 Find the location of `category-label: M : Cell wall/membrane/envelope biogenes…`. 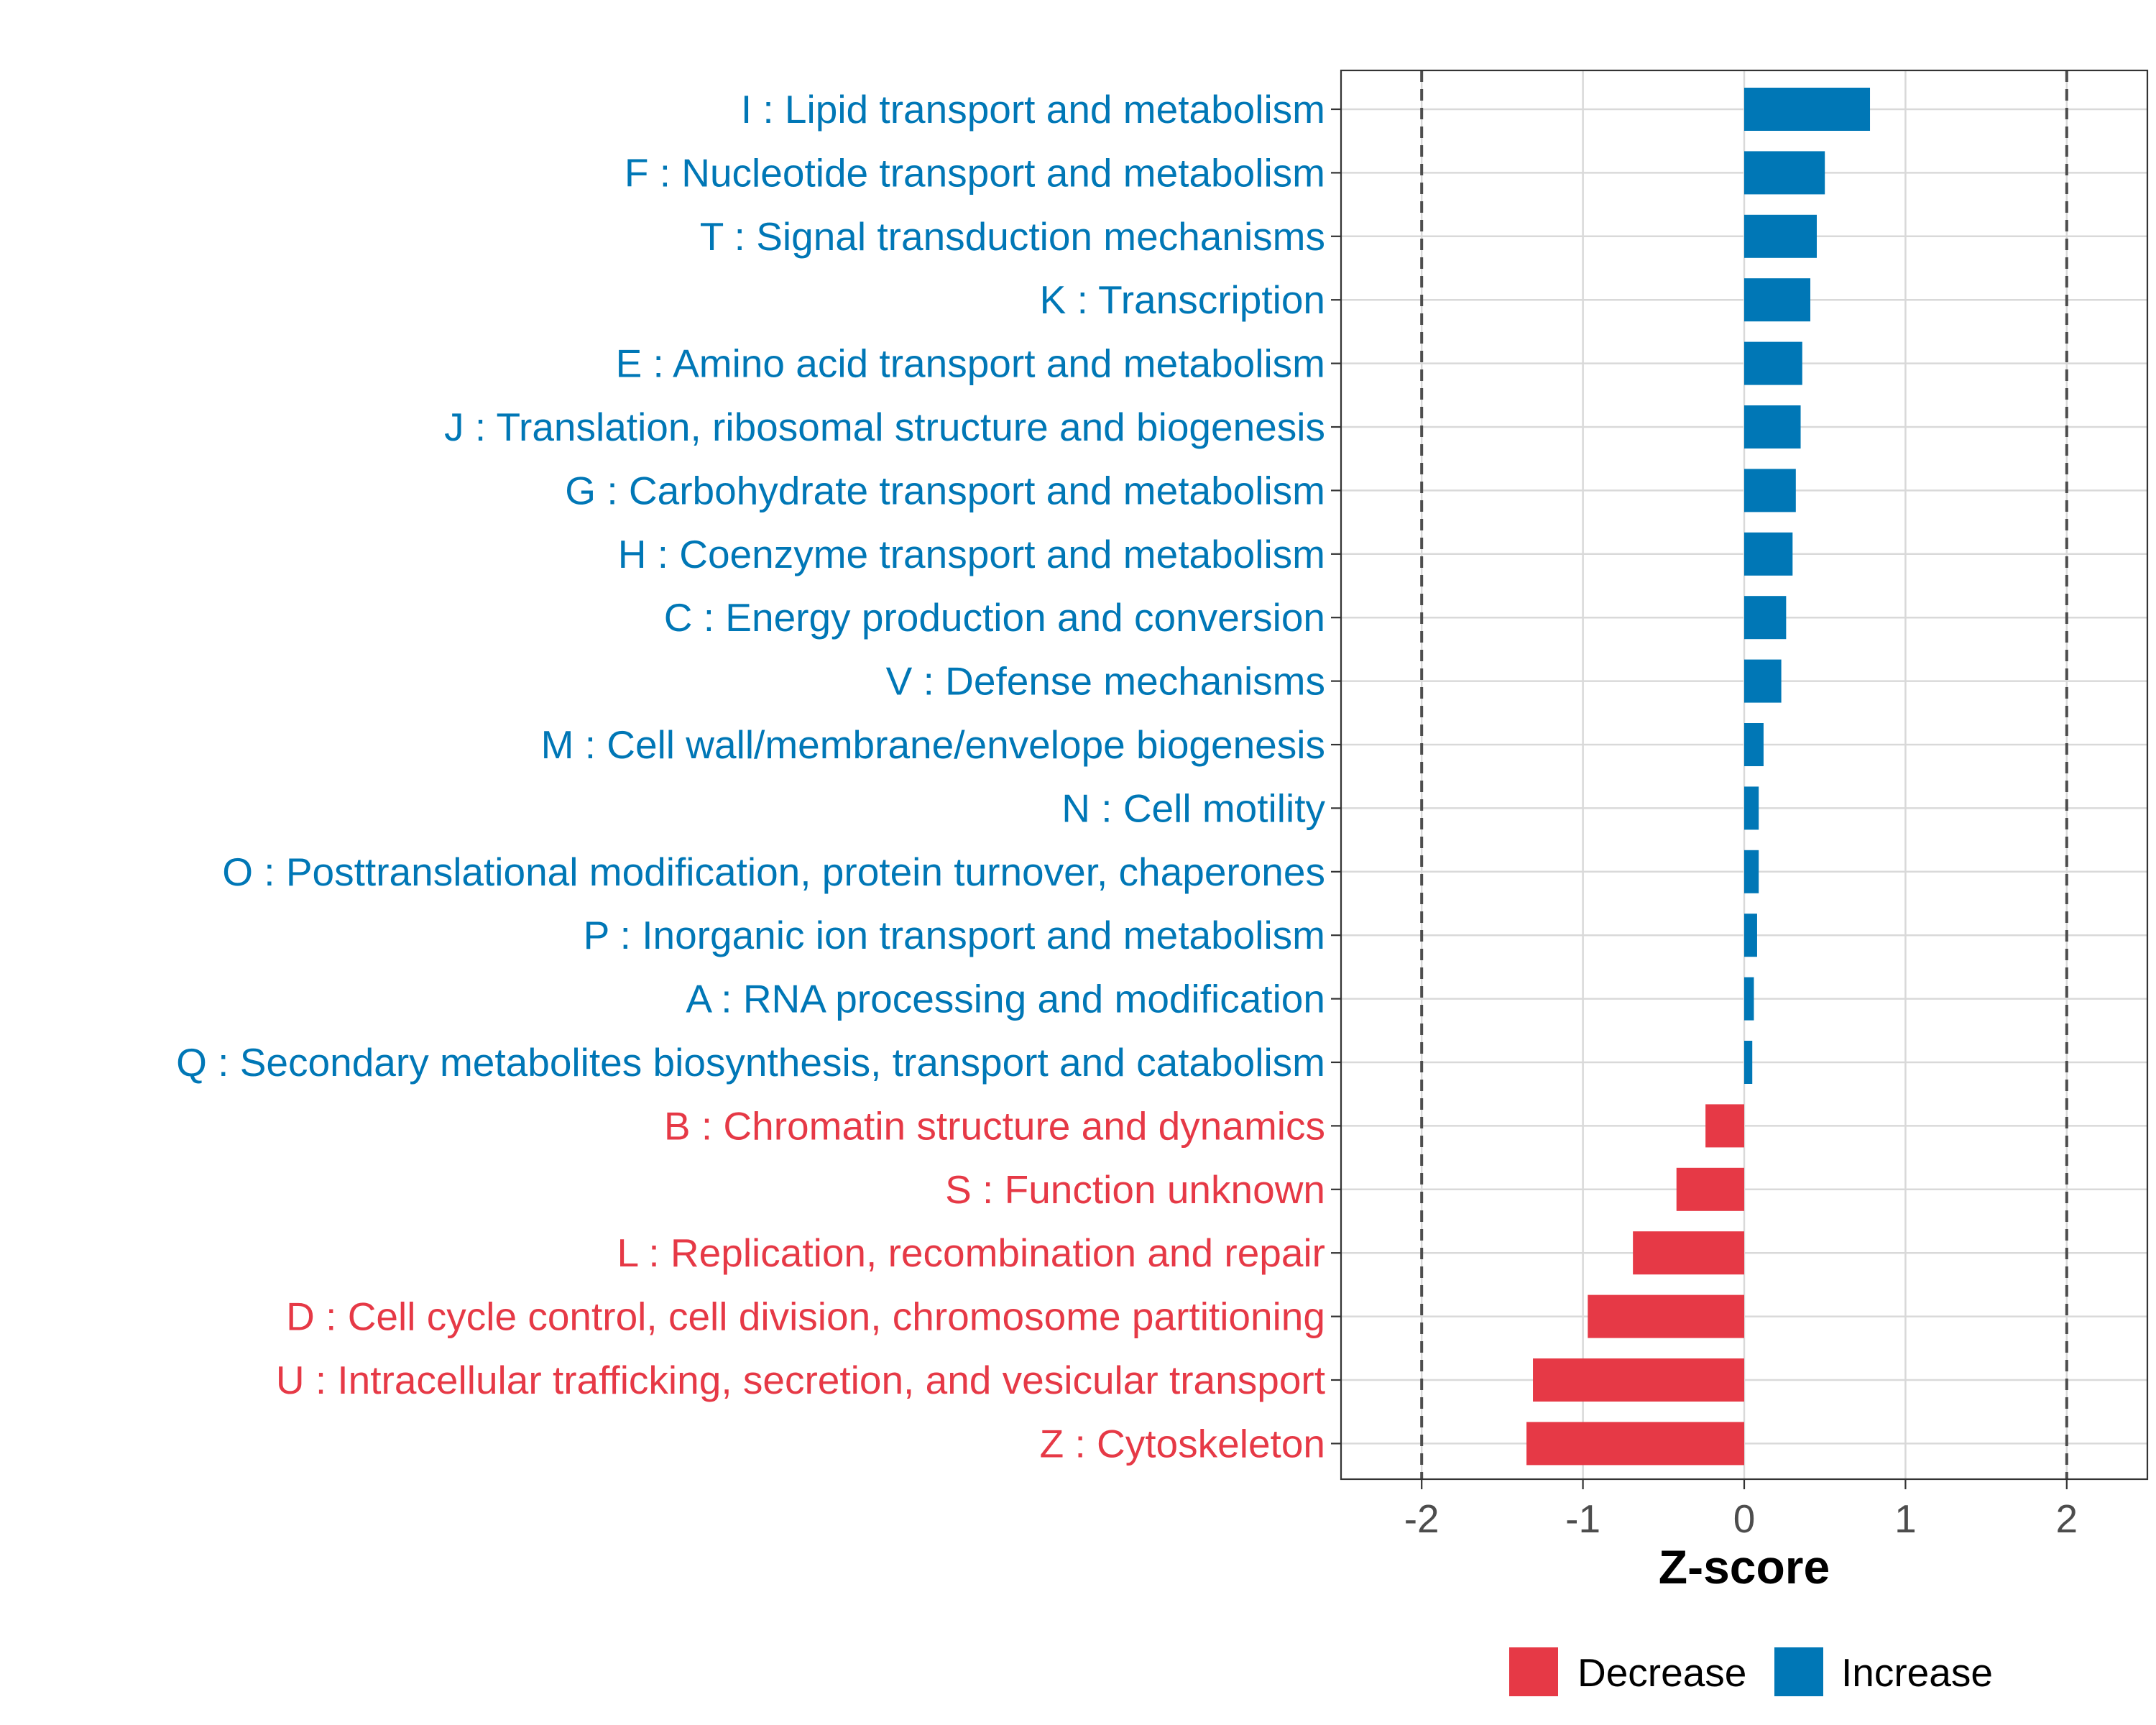

category-label: M : Cell wall/membrane/envelope biogenes… is located at coordinates (933, 744).